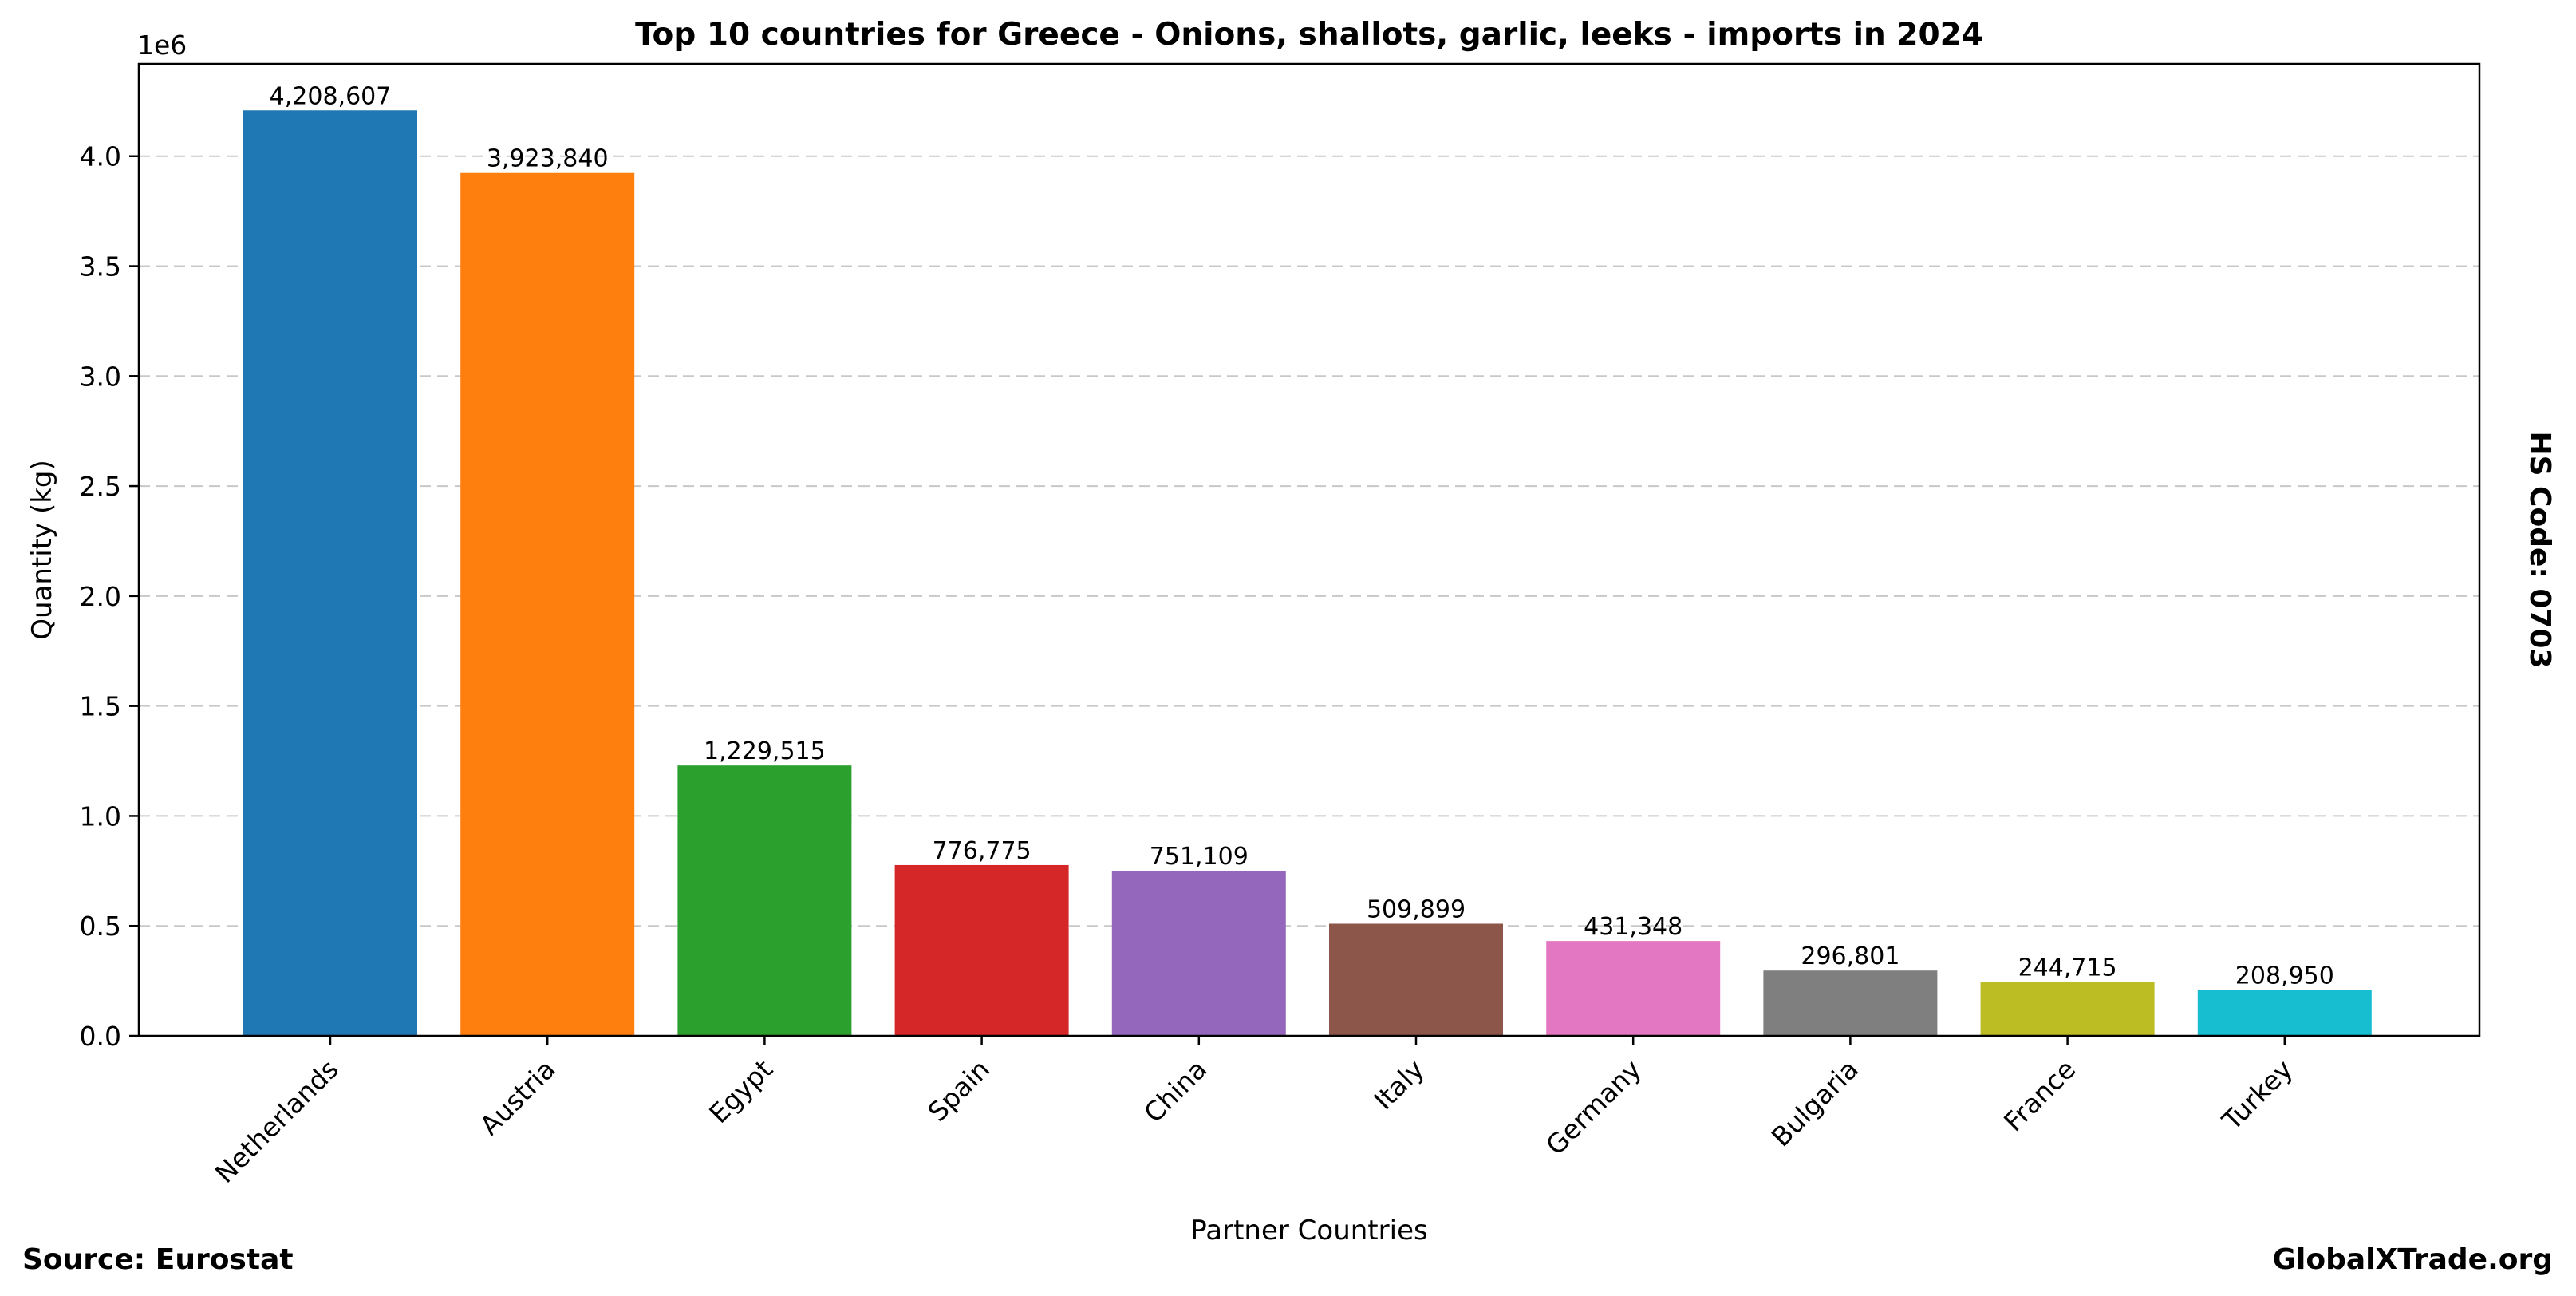 The height and width of the screenshot is (1296, 2576). I want to click on y-tick-label: 0.5, so click(101, 927).